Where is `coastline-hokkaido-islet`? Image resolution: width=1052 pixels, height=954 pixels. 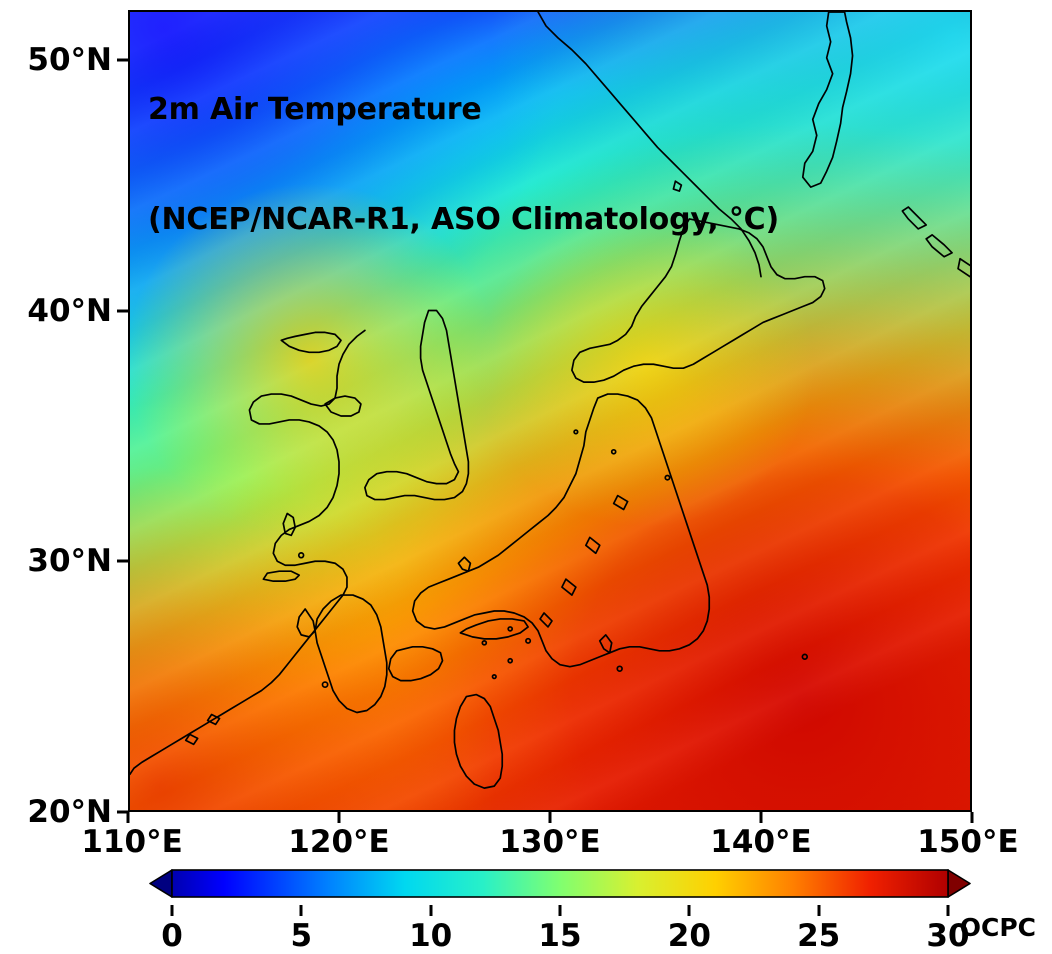 coastline-hokkaido-islet is located at coordinates (677, 186).